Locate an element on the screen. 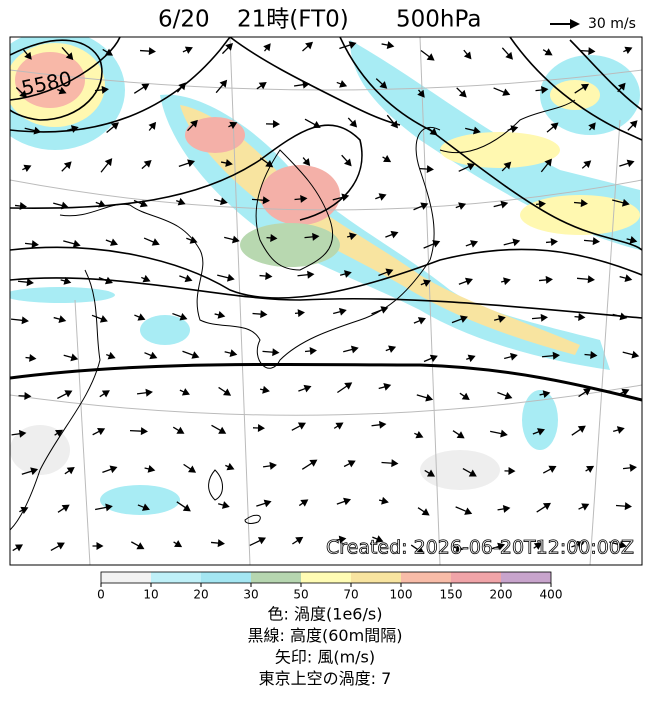 This screenshot has height=702, width=651. caption-line: 東京上空の渦度: 7 is located at coordinates (325, 678).